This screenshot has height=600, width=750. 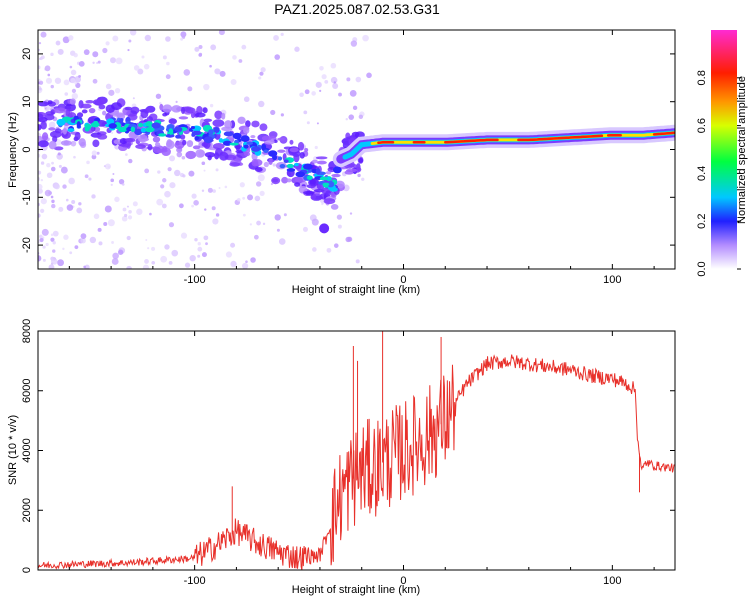 I want to click on y-tick-label: 10, so click(x=27, y=102).